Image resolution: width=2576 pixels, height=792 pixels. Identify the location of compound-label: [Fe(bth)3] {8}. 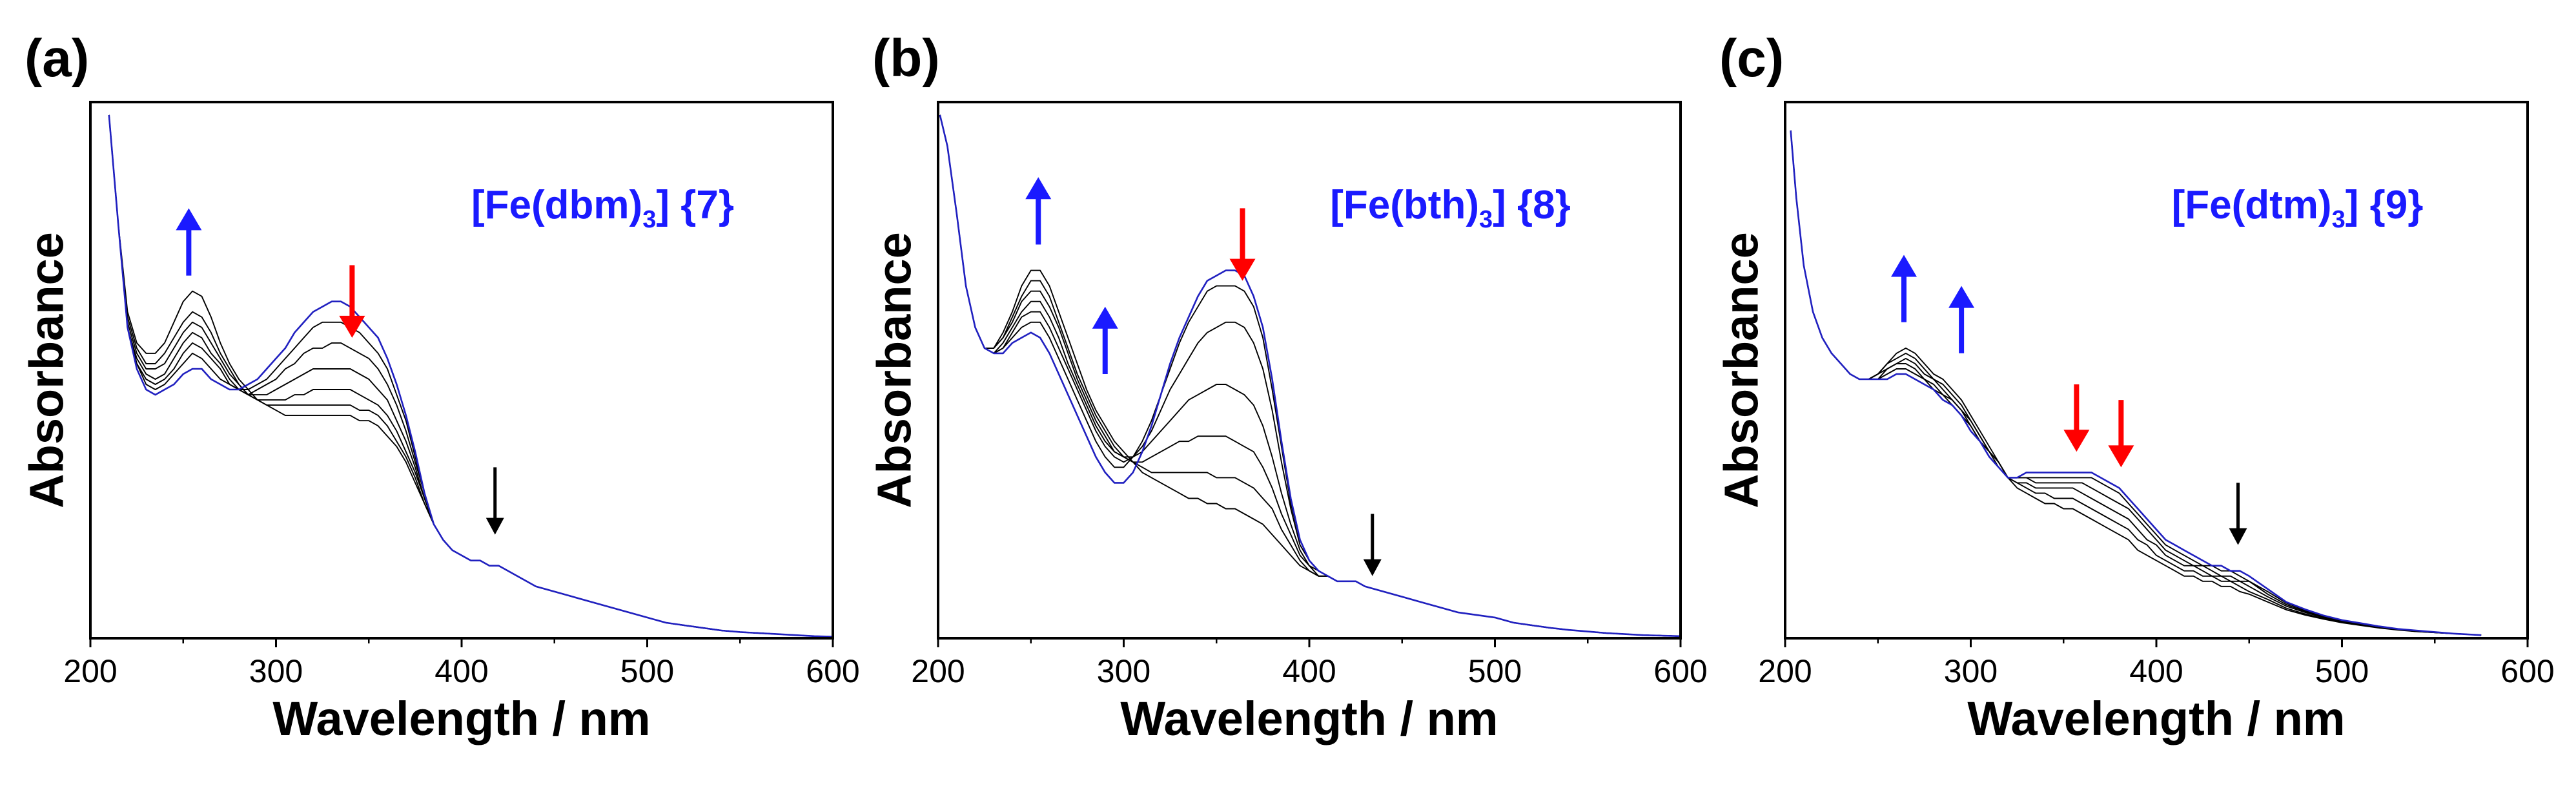
(1450, 208).